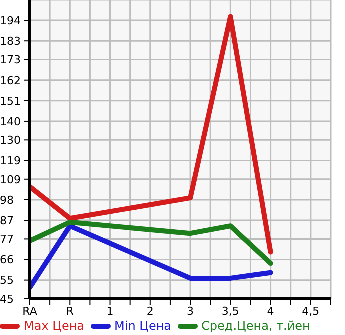  Describe the element at coordinates (10, 161) in the screenshot. I see `y-tick-label: 119` at that location.